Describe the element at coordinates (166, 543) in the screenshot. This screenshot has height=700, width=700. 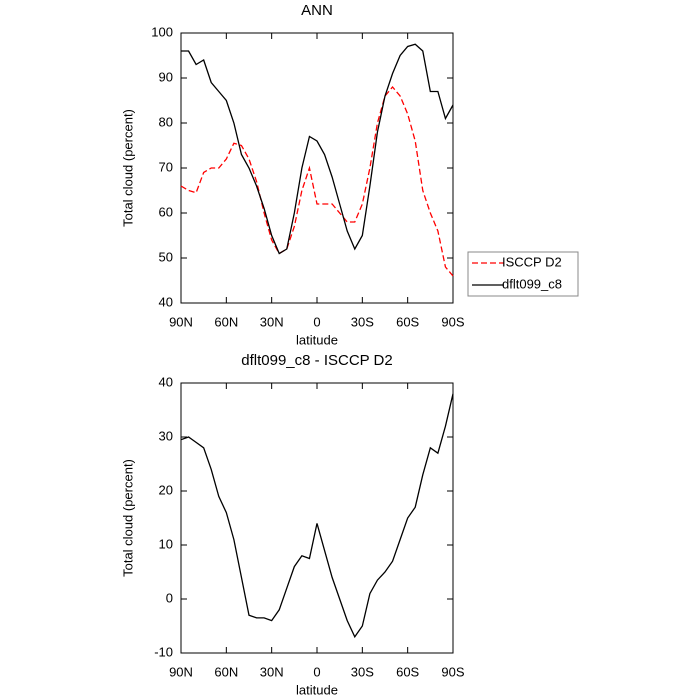
I see `y-tick-label: 10` at that location.